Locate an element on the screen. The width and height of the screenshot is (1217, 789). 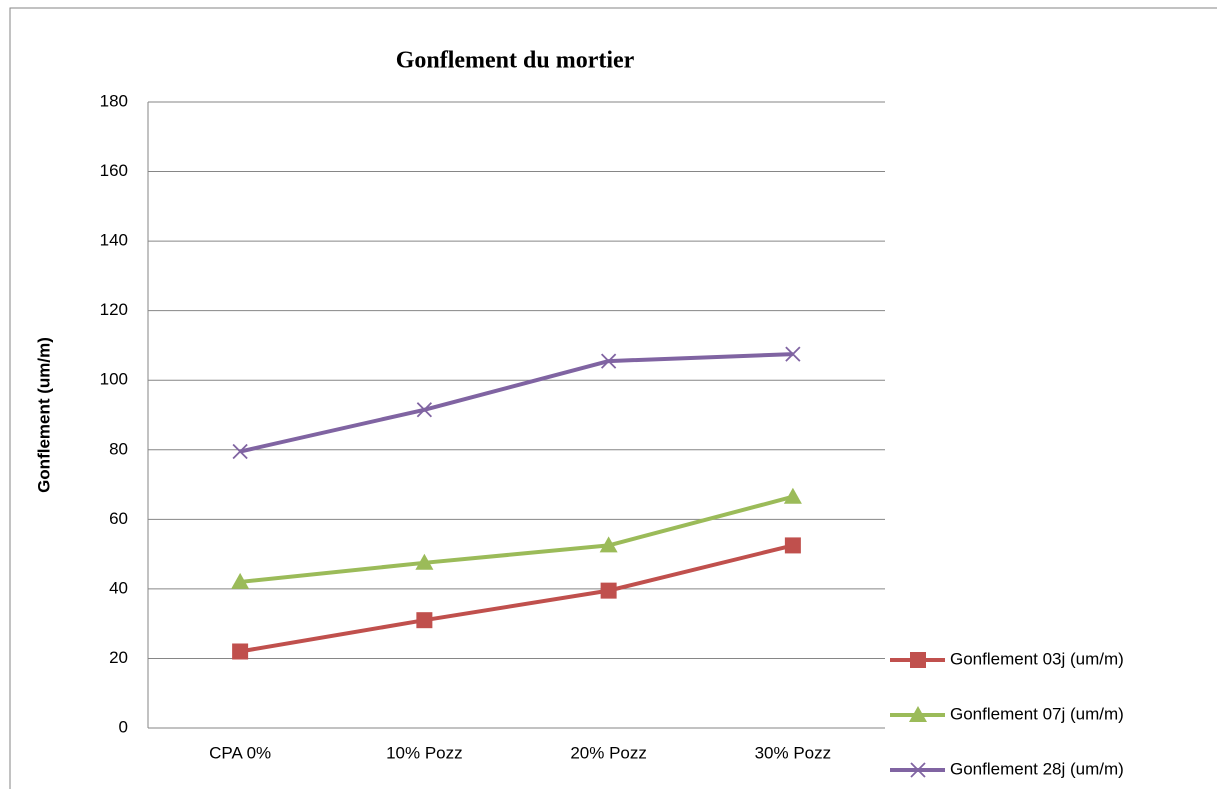
x-tick-label: 10% Pozz is located at coordinates (424, 752).